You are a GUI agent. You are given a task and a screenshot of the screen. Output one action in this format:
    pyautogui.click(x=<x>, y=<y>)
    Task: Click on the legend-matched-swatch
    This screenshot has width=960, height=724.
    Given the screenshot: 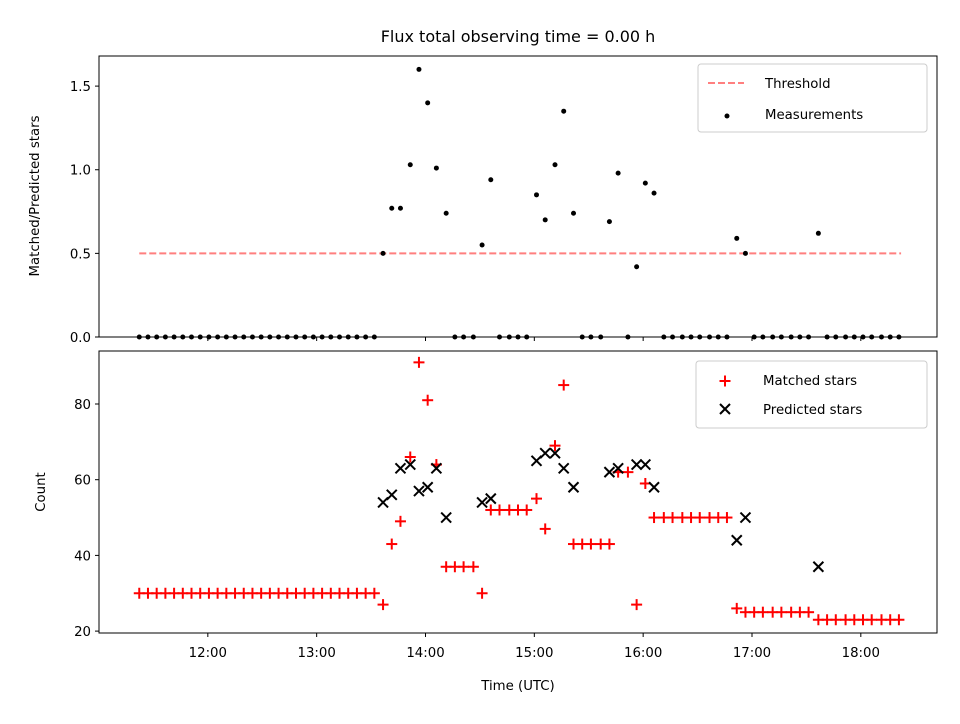 What is the action you would take?
    pyautogui.click(x=725, y=381)
    